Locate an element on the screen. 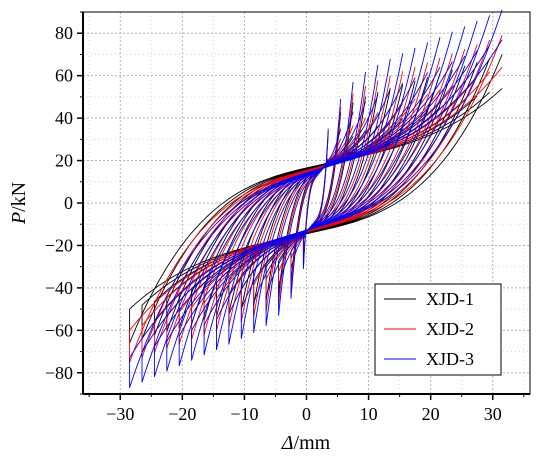 Image resolution: width=550 pixels, height=463 pixels. y-axis-symbol: P is located at coordinates (19, 218).